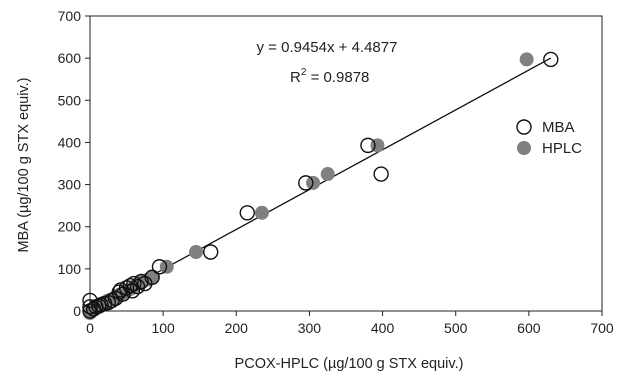 Image resolution: width=628 pixels, height=377 pixels. I want to click on x-tick-label: 0, so click(90, 328).